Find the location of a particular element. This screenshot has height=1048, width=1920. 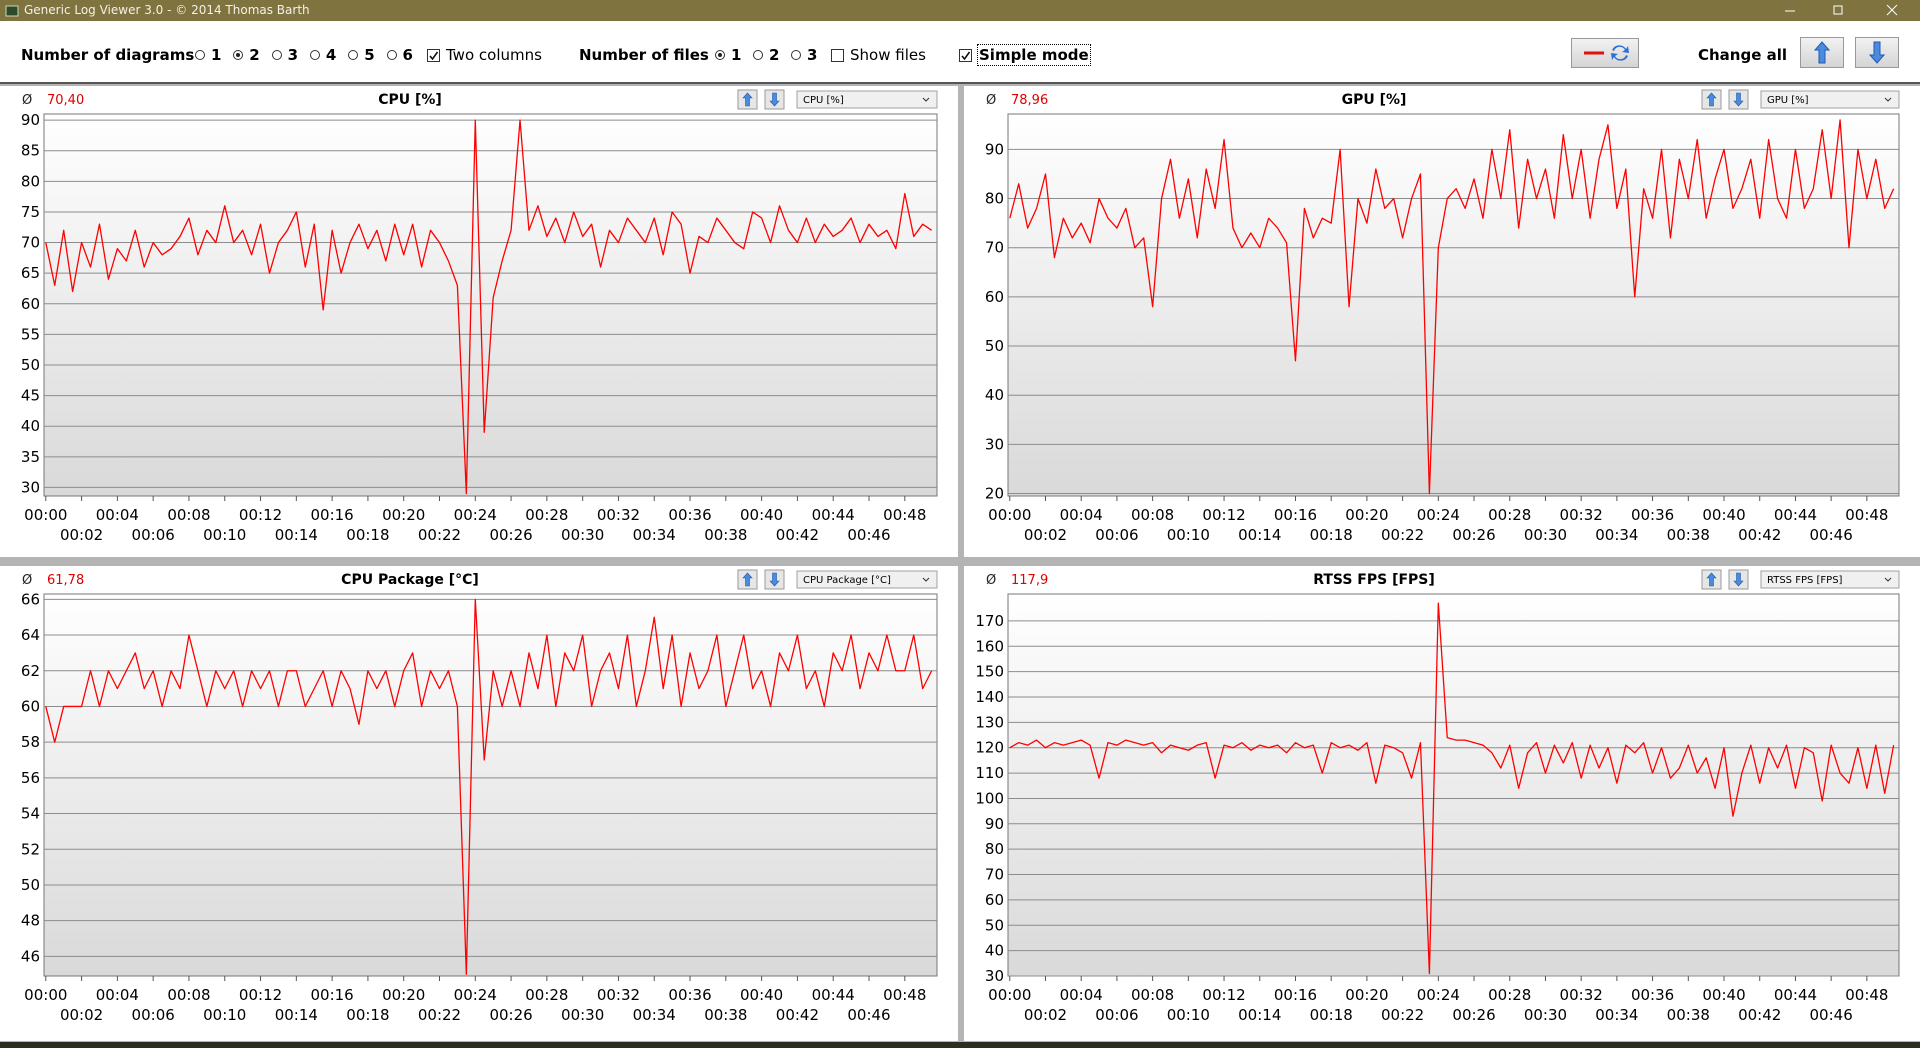

x-tick-label: 00:10 is located at coordinates (224, 535).